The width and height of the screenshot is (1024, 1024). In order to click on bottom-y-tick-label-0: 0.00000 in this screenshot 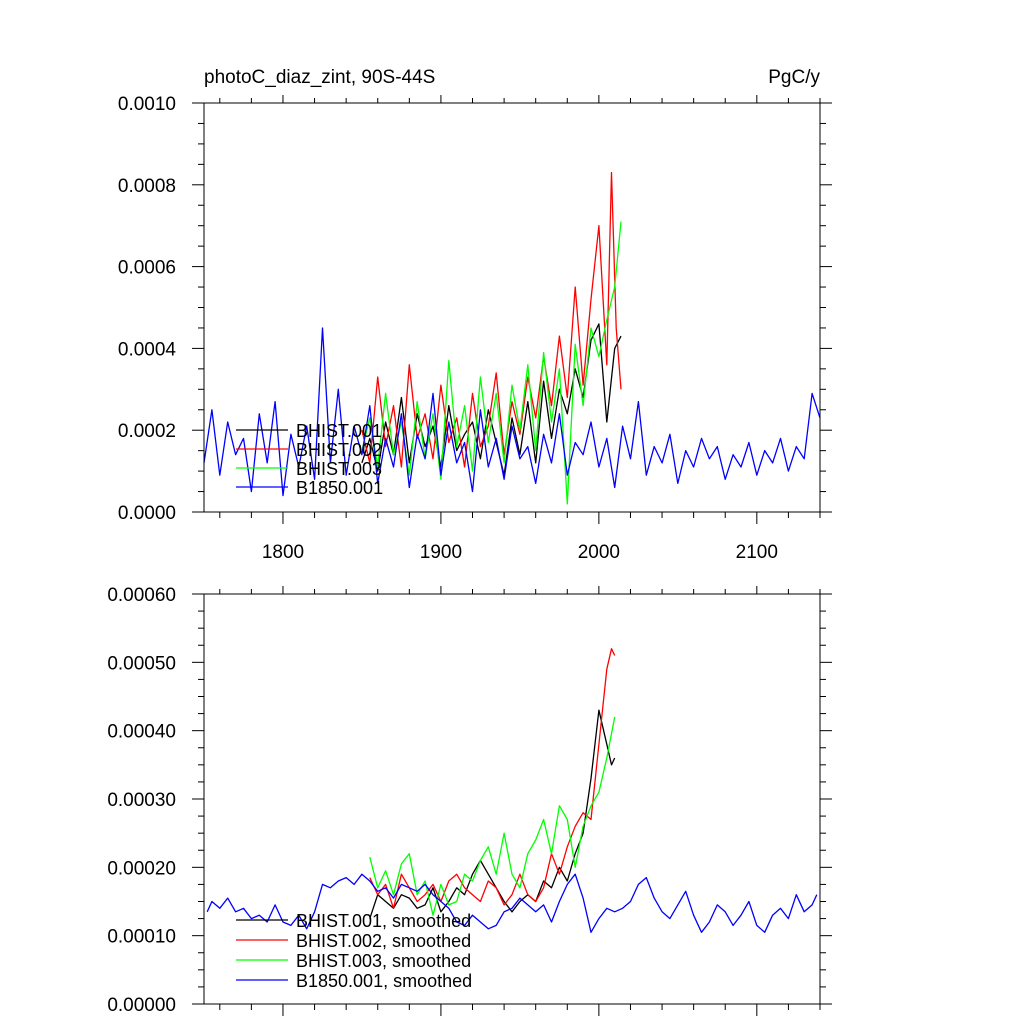, I will do `click(141, 1005)`.